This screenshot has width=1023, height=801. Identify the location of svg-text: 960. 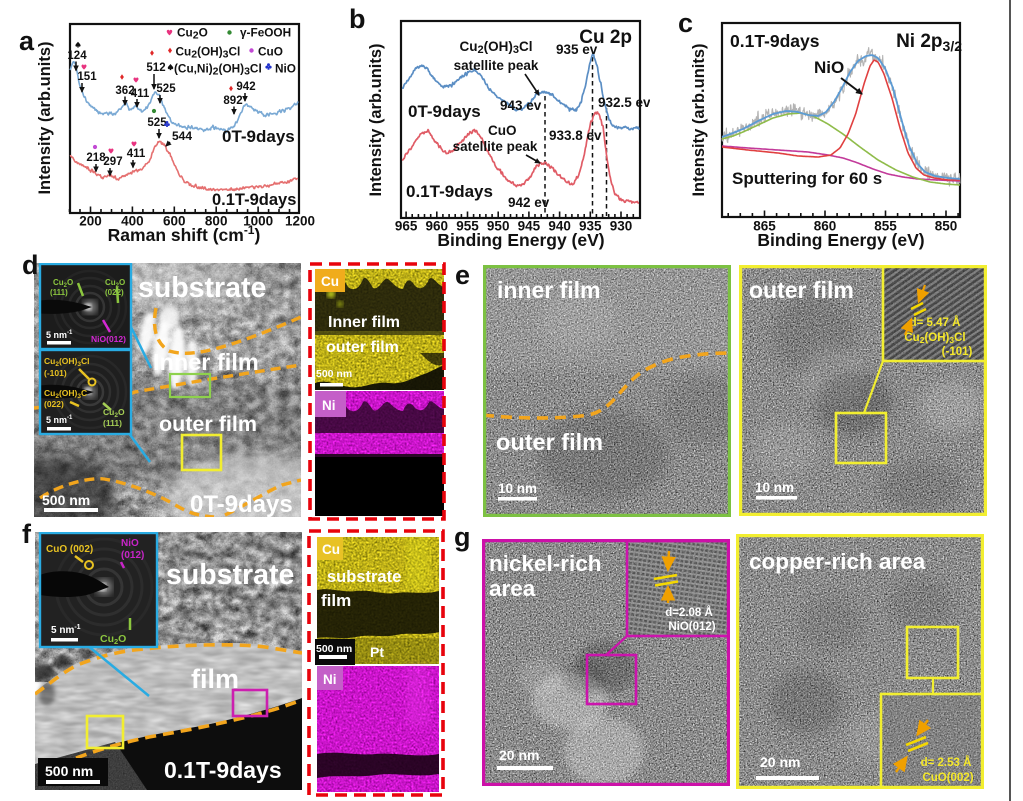
(437, 226).